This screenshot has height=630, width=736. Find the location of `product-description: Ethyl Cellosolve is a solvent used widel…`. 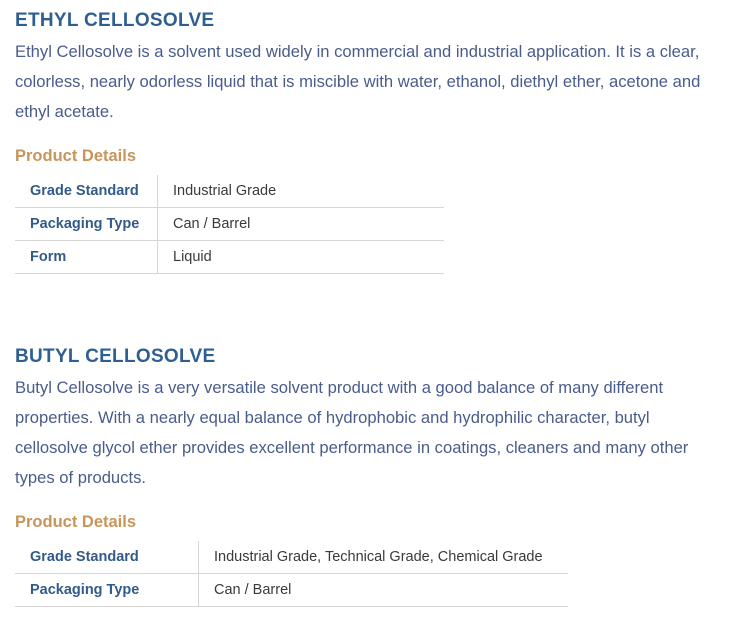

product-description: Ethyl Cellosolve is a solvent used widel… is located at coordinates (358, 81).